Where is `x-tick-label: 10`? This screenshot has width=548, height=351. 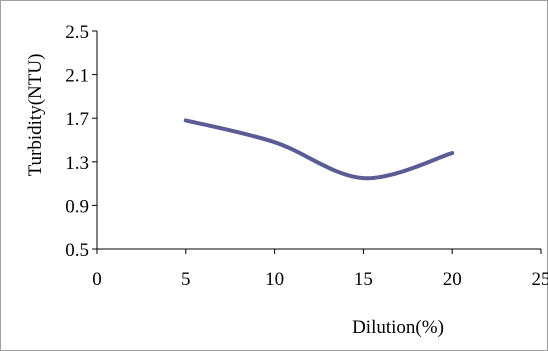
x-tick-label: 10 is located at coordinates (274, 279).